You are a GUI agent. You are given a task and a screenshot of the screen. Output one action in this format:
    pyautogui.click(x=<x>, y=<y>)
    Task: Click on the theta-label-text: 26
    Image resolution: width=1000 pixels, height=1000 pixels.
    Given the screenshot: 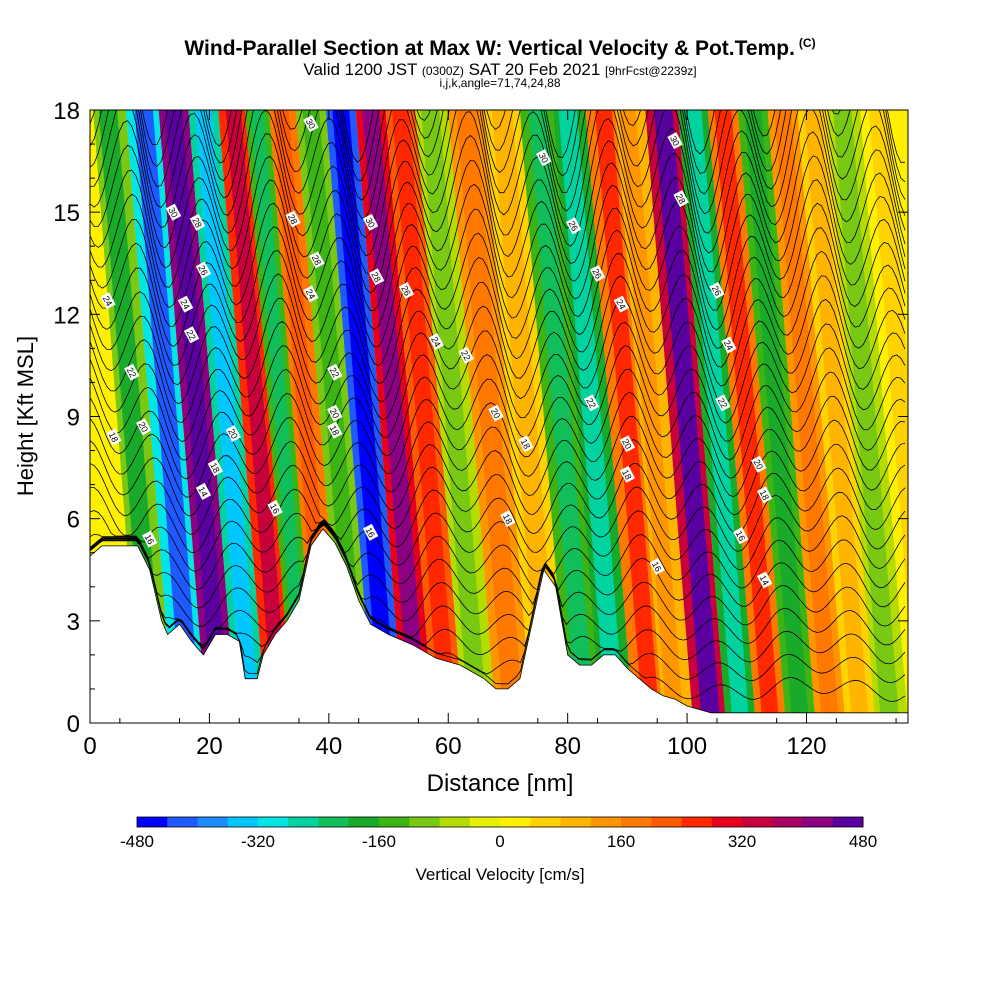 What is the action you would take?
    pyautogui.click(x=406, y=291)
    